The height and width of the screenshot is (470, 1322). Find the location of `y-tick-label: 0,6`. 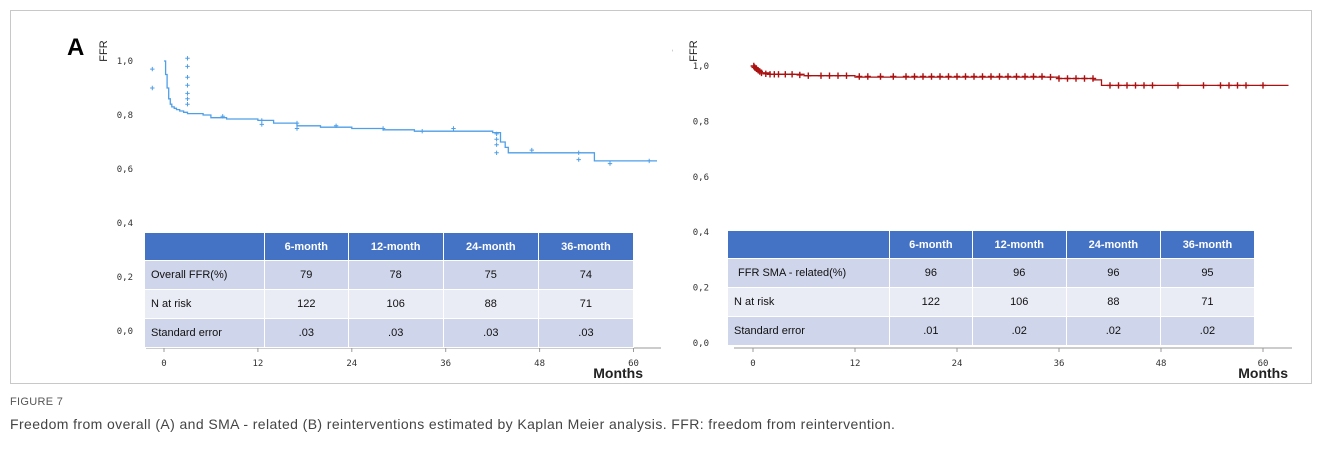

y-tick-label: 0,6 is located at coordinates (125, 170).